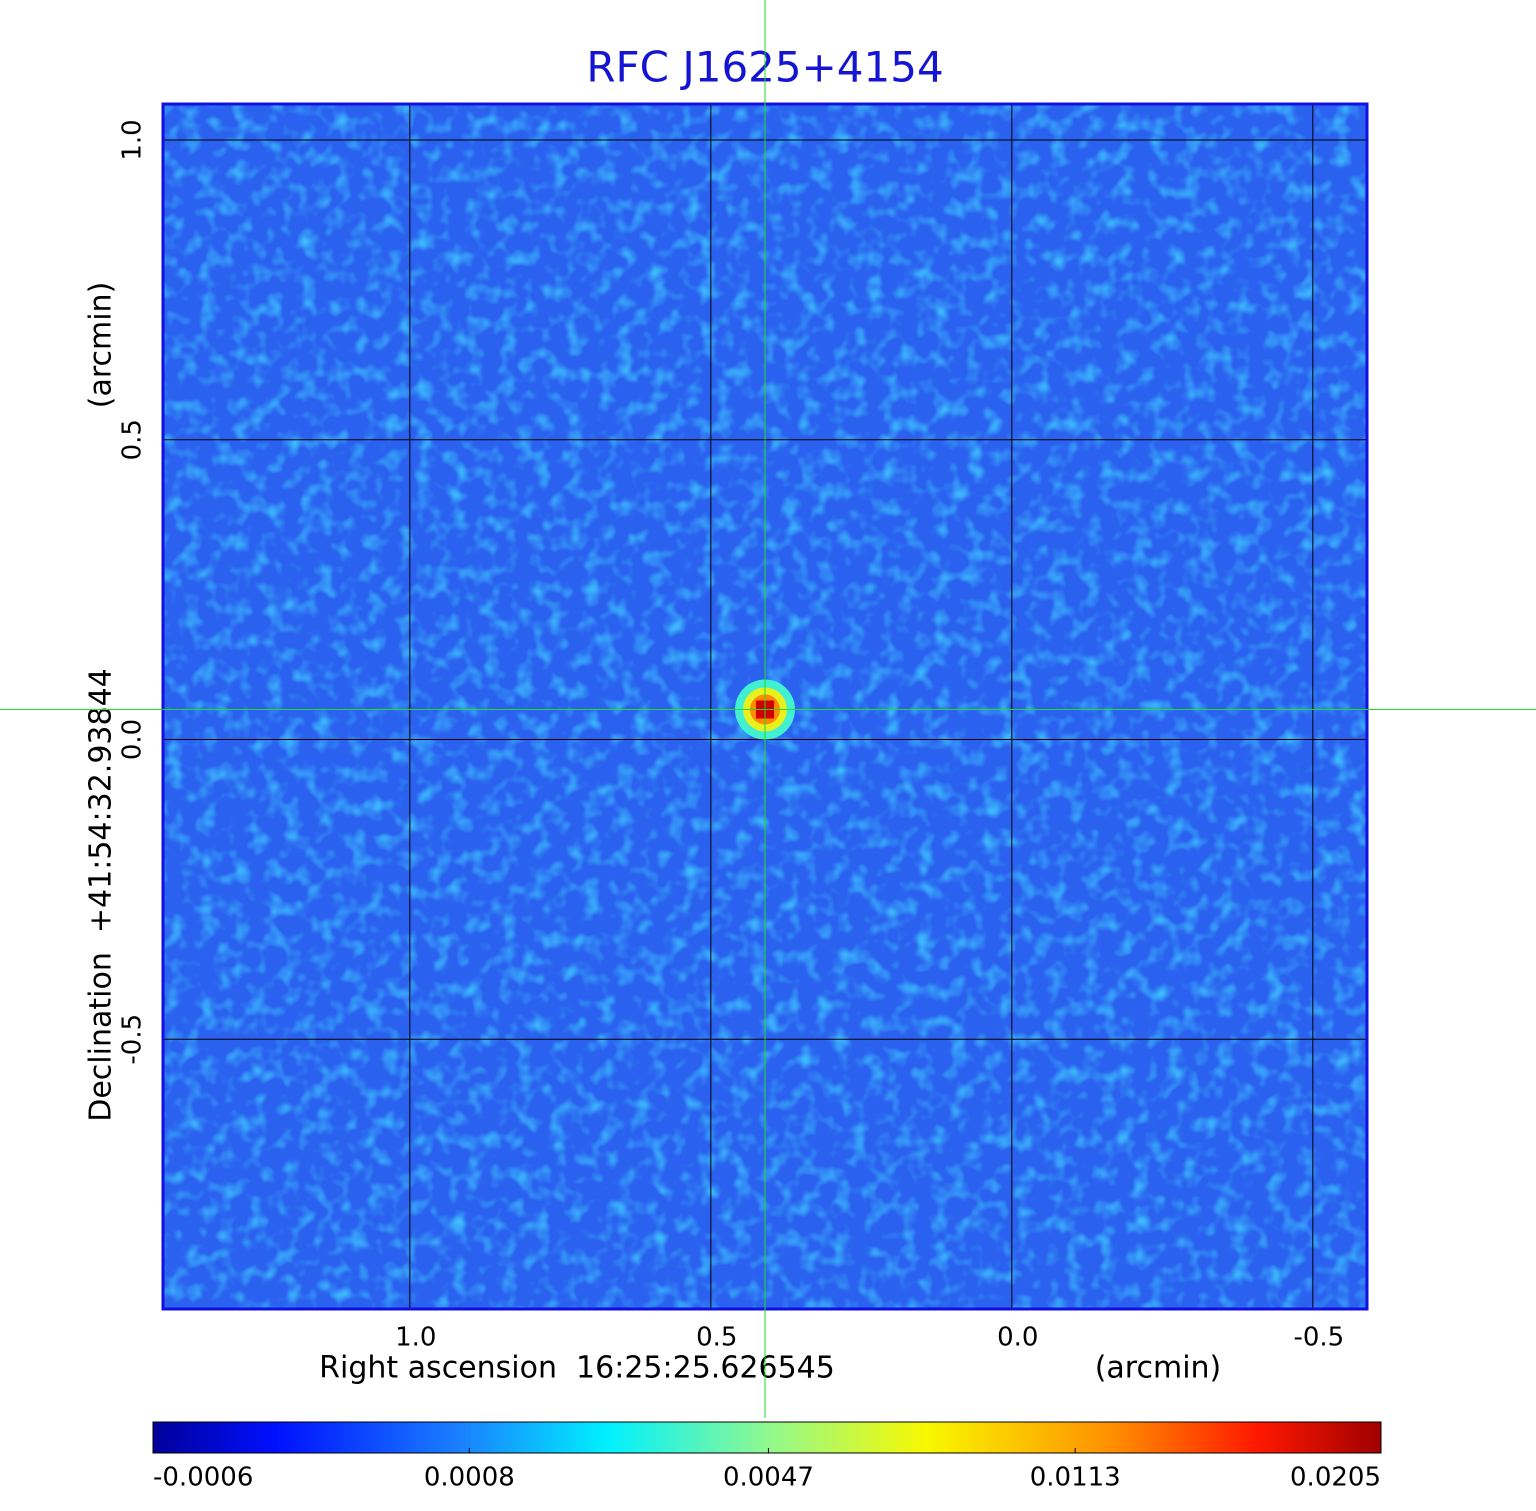  What do you see at coordinates (1318, 1338) in the screenshot?
I see `x-tick-label: -0.5` at bounding box center [1318, 1338].